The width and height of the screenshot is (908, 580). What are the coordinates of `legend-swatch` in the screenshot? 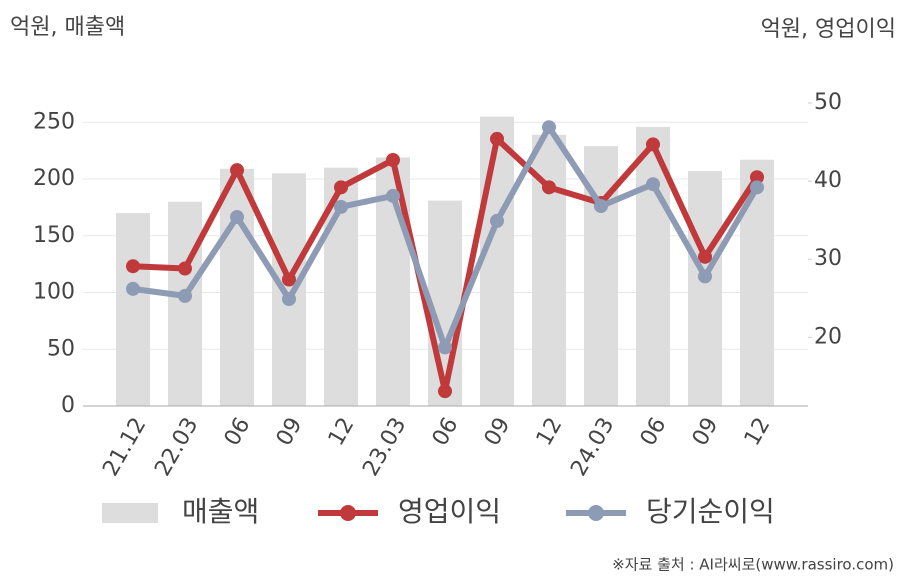 It's located at (130, 513).